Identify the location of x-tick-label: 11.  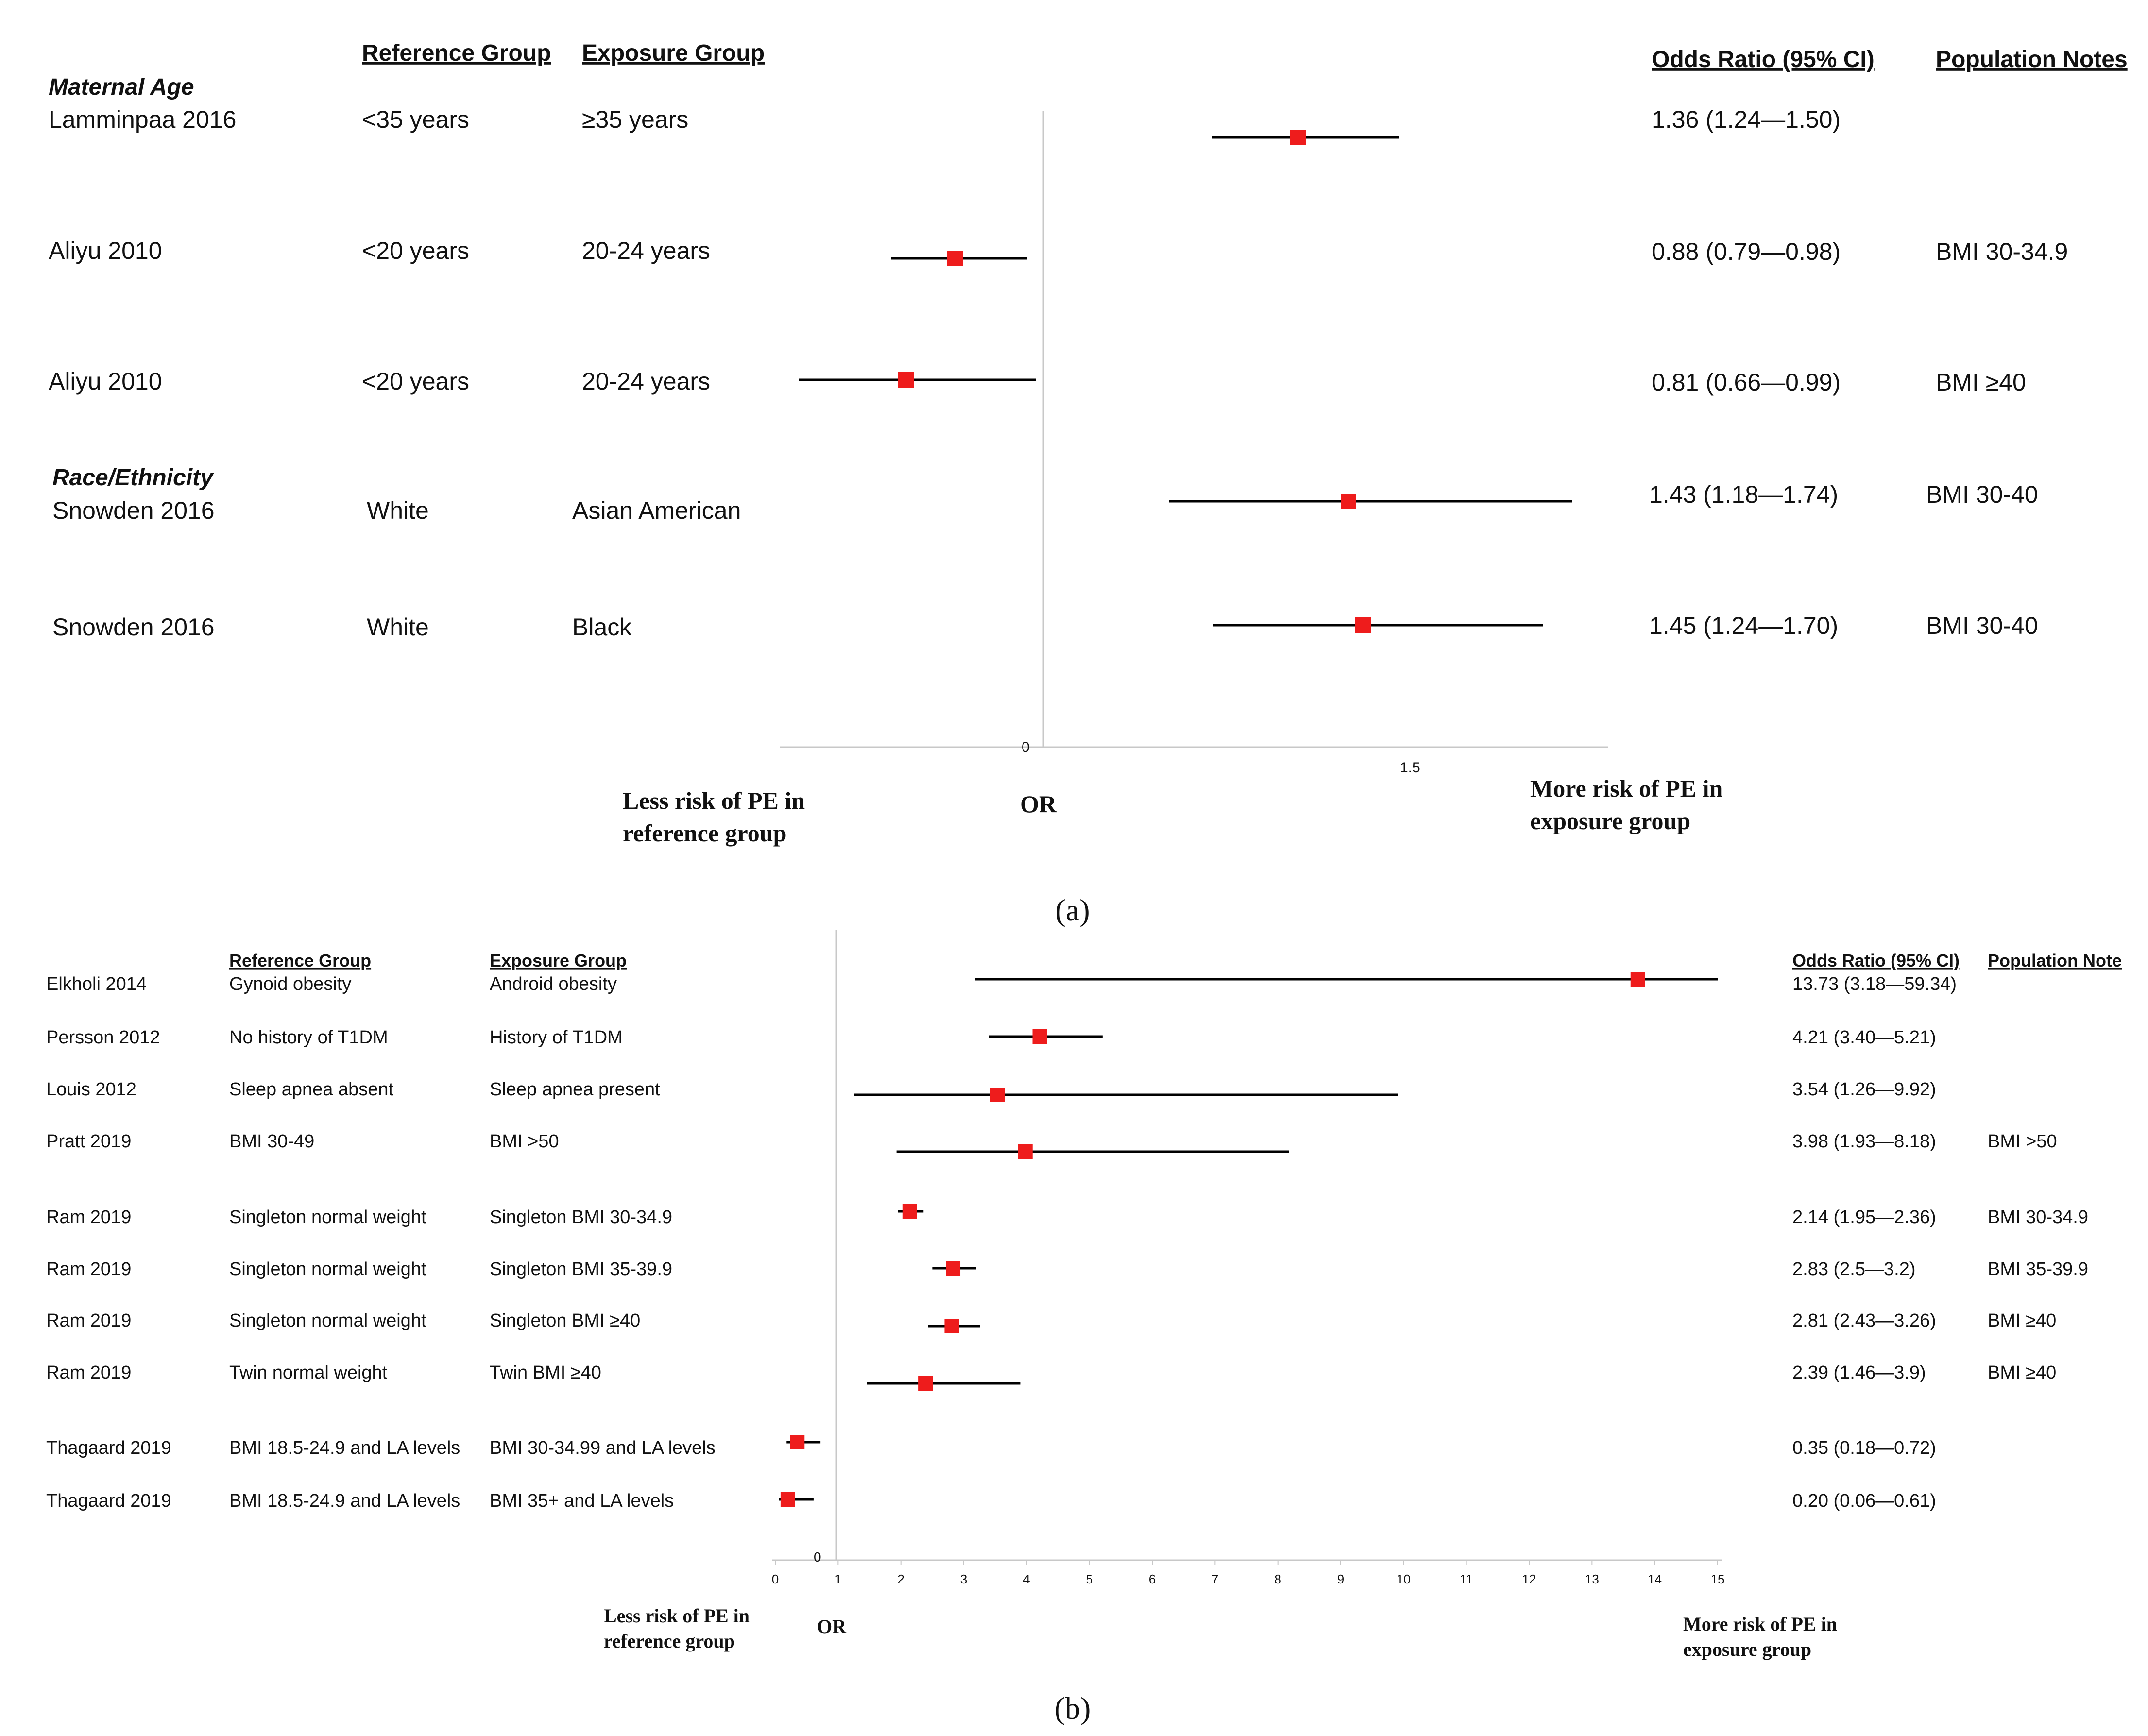
(1466, 1579).